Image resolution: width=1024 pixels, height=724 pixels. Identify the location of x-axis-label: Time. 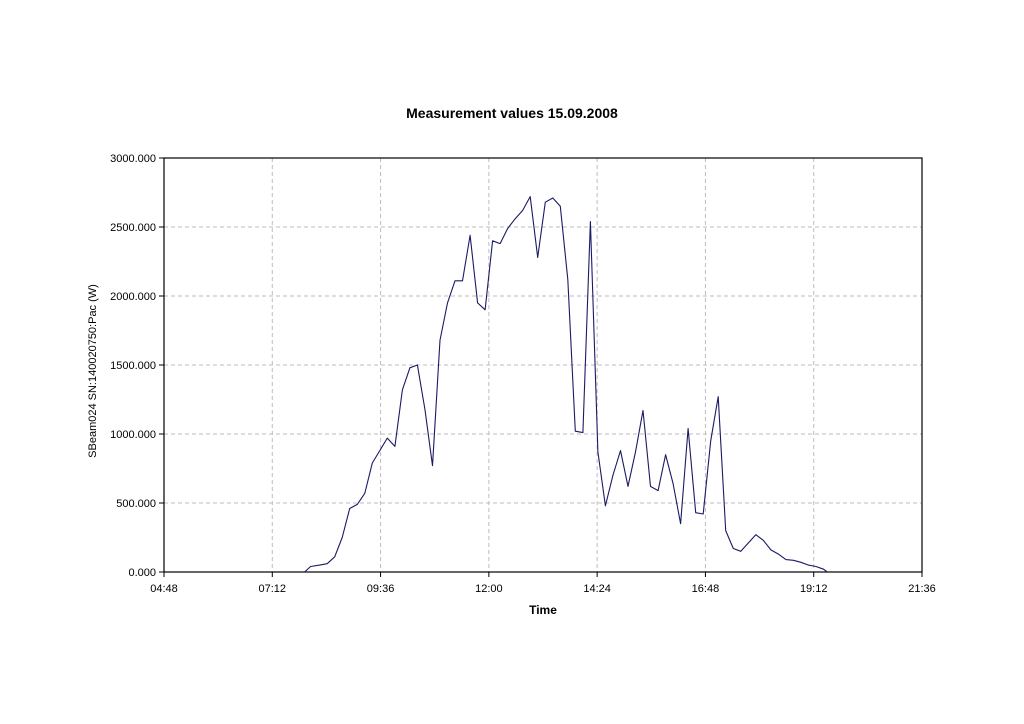
(543, 610).